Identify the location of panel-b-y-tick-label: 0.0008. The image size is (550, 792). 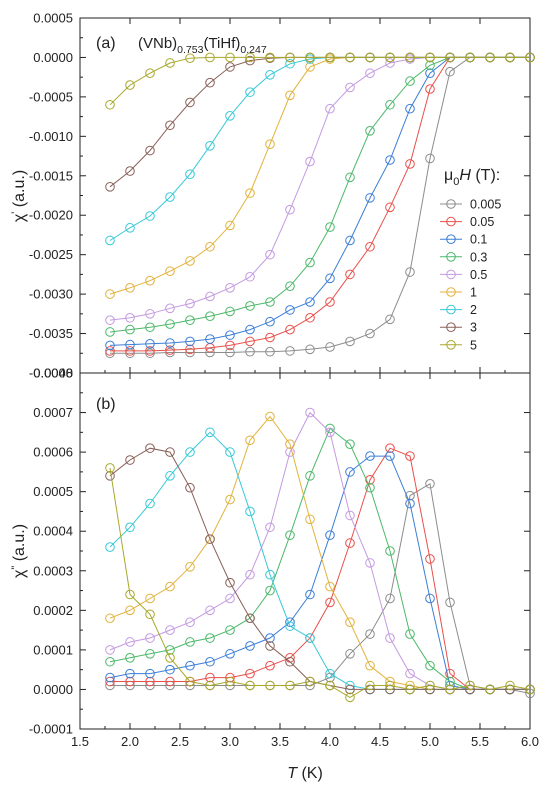
(53, 373).